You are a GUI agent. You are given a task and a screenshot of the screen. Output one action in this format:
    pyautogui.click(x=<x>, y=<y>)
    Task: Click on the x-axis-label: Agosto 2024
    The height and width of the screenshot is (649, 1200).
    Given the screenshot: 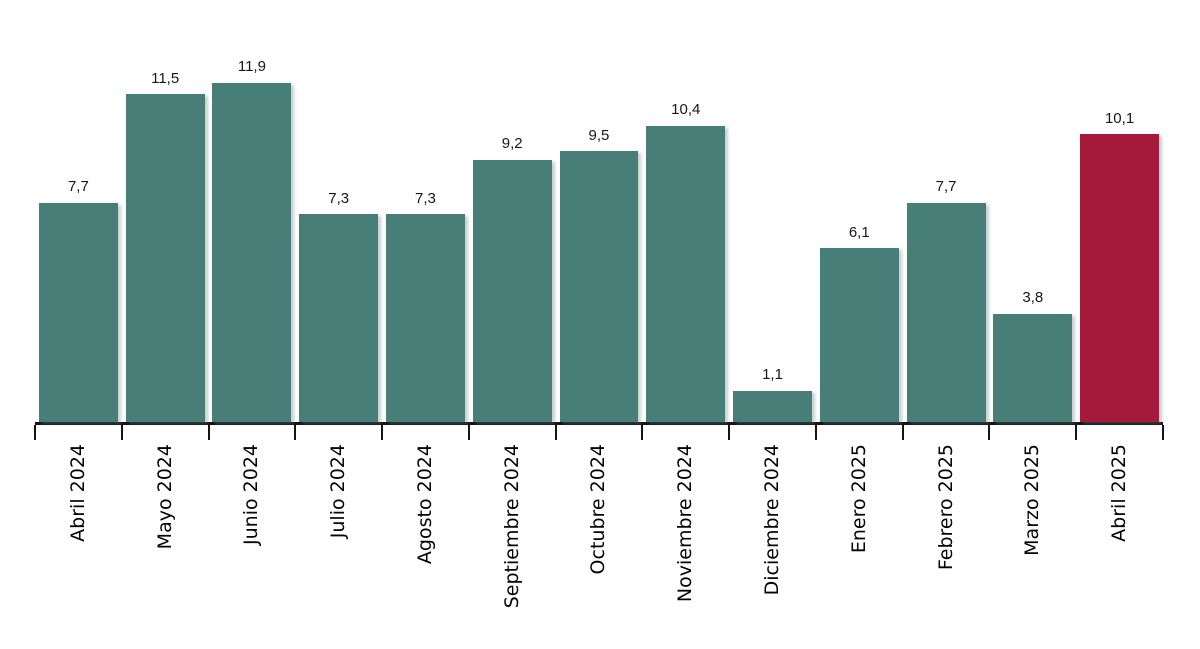 What is the action you would take?
    pyautogui.click(x=424, y=504)
    